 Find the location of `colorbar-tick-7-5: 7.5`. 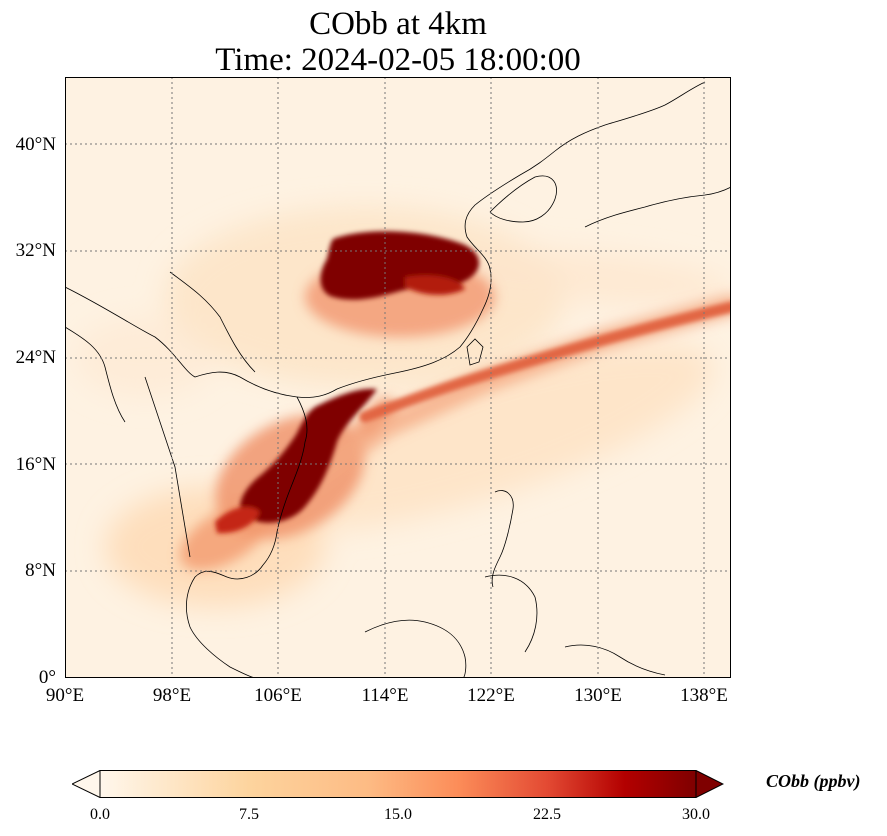

colorbar-tick-7-5: 7.5 is located at coordinates (249, 814).